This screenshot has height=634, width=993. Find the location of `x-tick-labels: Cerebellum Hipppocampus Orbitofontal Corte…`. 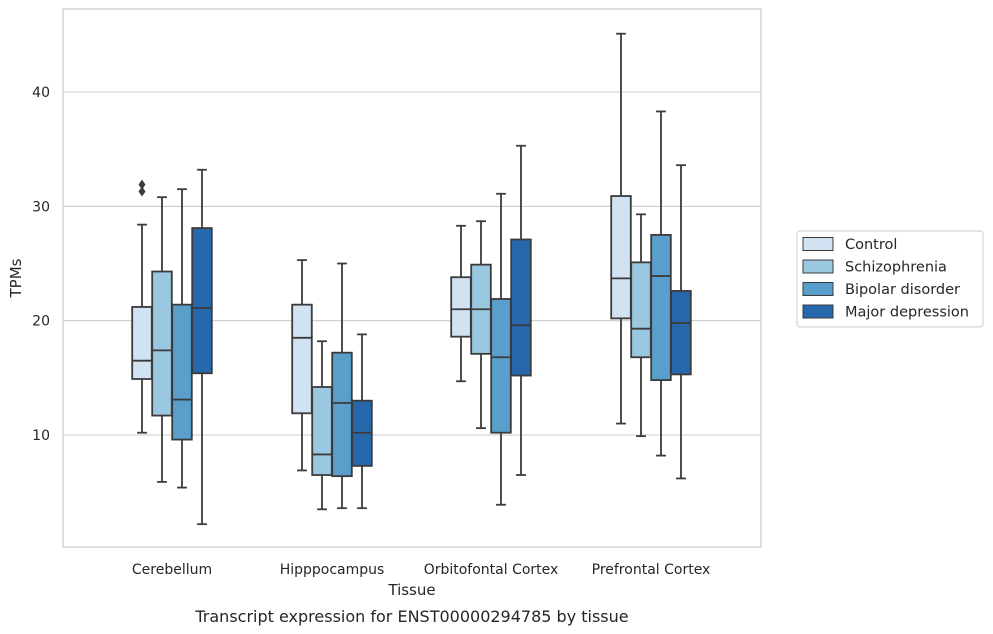

x-tick-labels: Cerebellum Hipppocampus Orbitofontal Corte… is located at coordinates (421, 570).